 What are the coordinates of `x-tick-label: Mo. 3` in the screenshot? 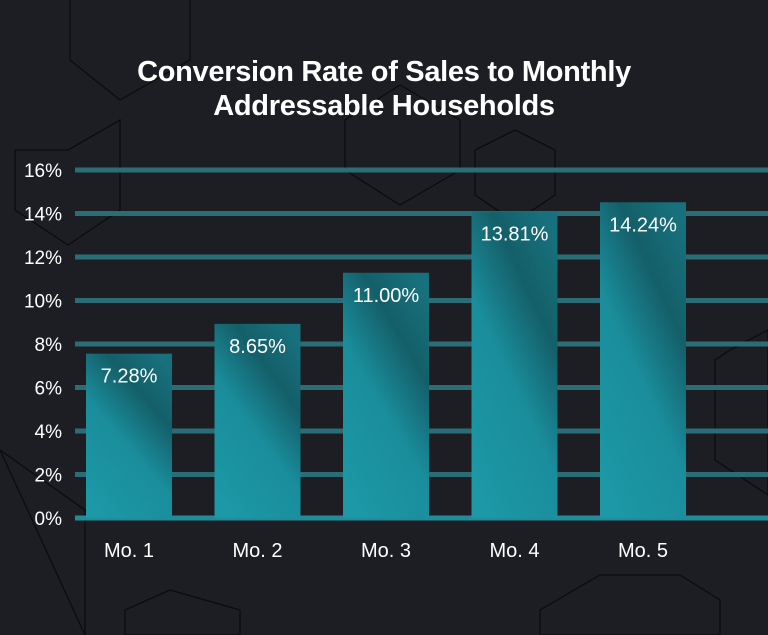 It's located at (386, 551).